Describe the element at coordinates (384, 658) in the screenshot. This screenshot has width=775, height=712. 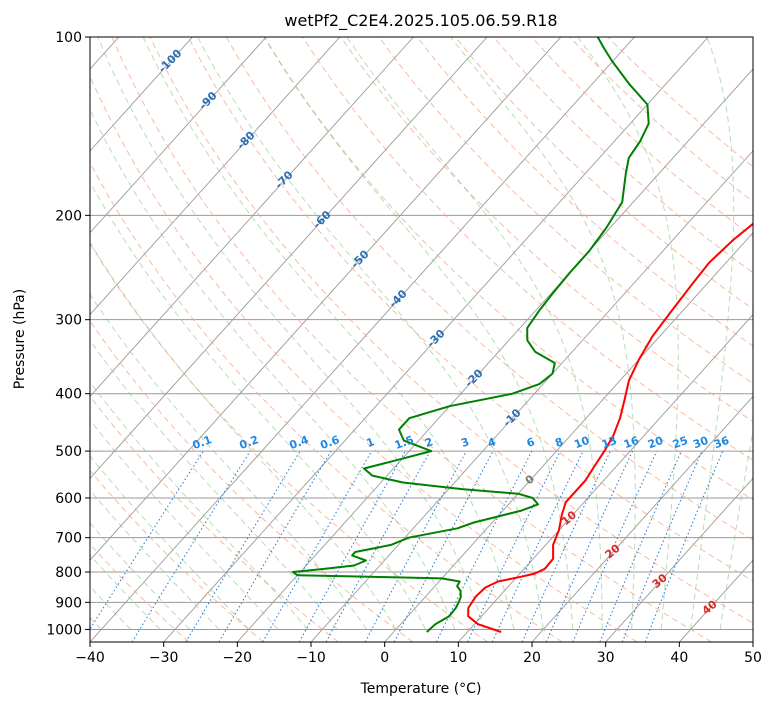
I see `x-tick-label: 0` at that location.